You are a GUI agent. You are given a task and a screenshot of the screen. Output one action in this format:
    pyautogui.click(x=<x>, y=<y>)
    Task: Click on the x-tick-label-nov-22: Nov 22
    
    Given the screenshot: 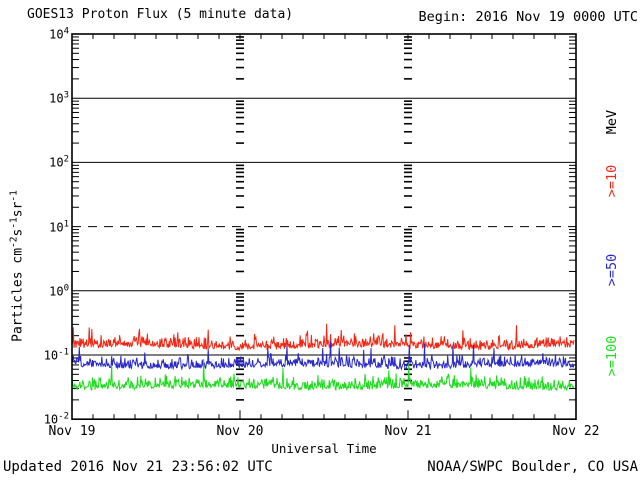 What is the action you would take?
    pyautogui.click(x=576, y=431)
    